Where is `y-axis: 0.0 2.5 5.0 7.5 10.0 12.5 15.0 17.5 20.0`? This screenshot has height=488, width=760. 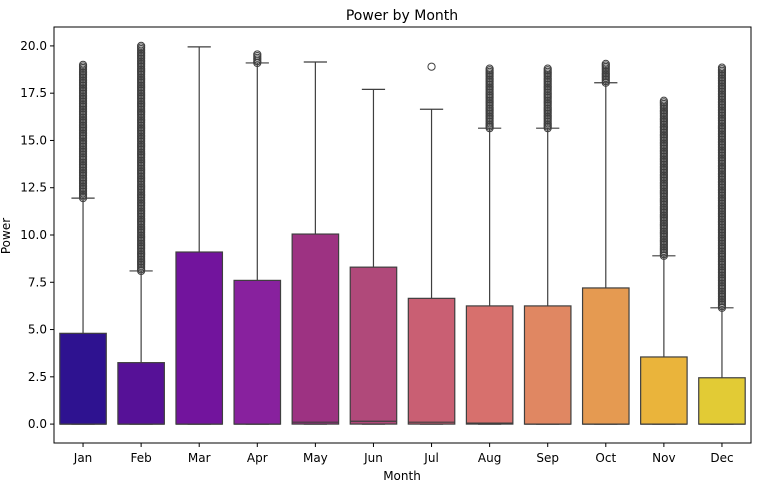 y-axis: 0.0 2.5 5.0 7.5 10.0 12.5 15.0 17.5 20.0 is located at coordinates (37, 235).